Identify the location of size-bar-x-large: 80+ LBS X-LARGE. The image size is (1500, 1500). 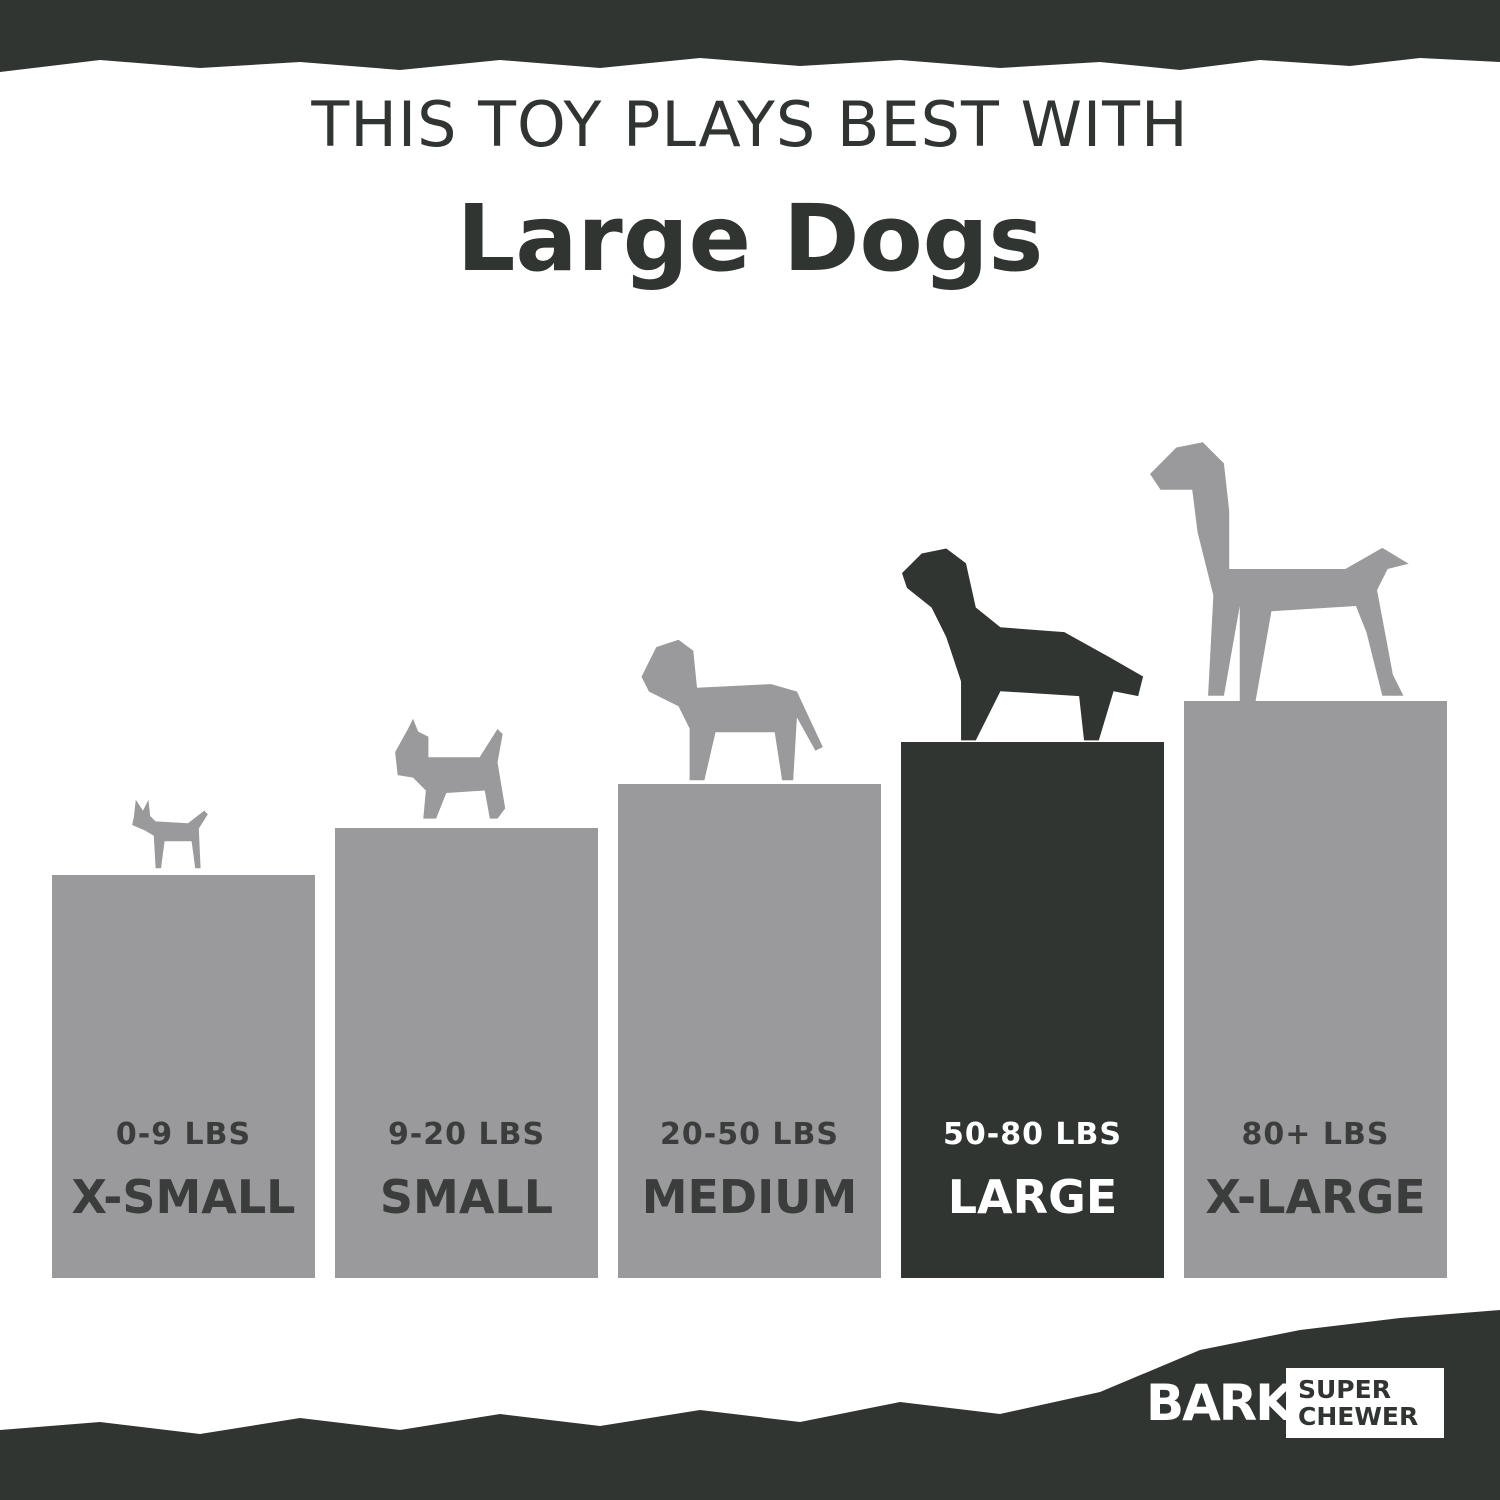
(1315, 989).